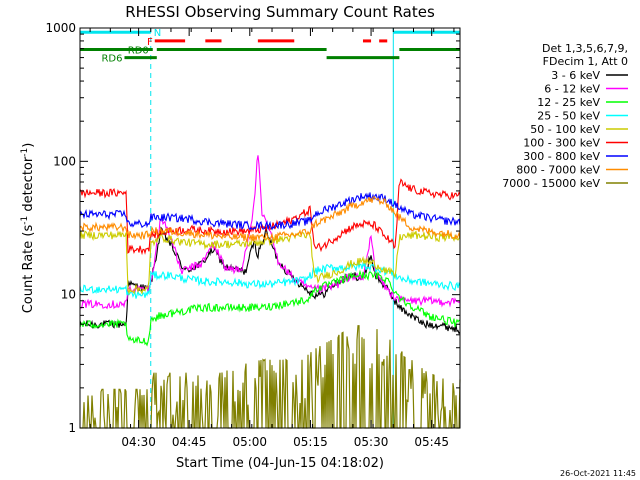 The width and height of the screenshot is (640, 480). Describe the element at coordinates (189, 442) in the screenshot. I see `x-tick-label-1: 04:45` at that location.